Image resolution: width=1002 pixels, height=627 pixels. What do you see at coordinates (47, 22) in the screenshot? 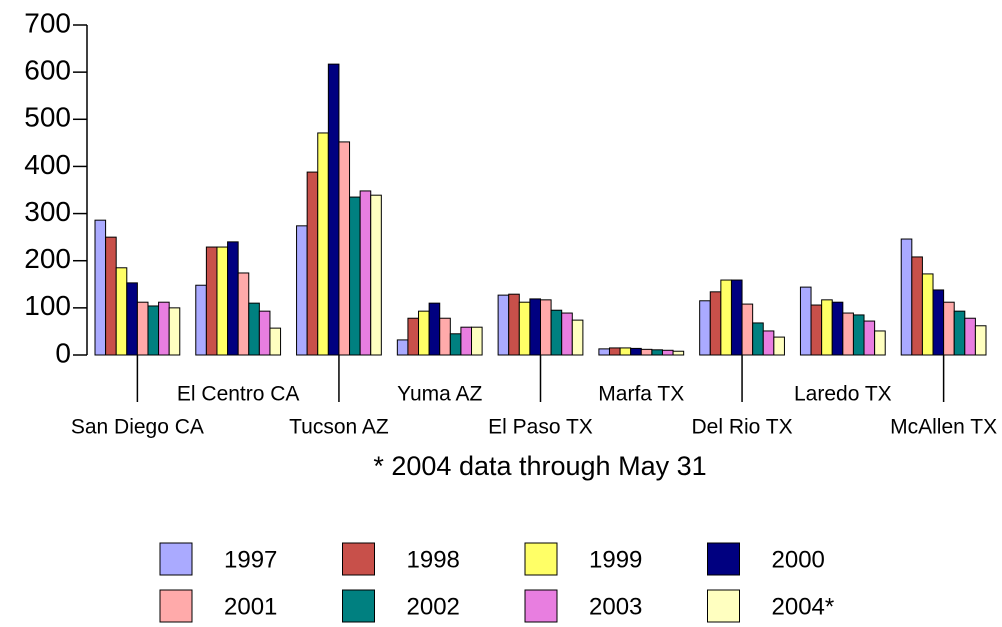
I see `y-tick-label: 700` at bounding box center [47, 22].